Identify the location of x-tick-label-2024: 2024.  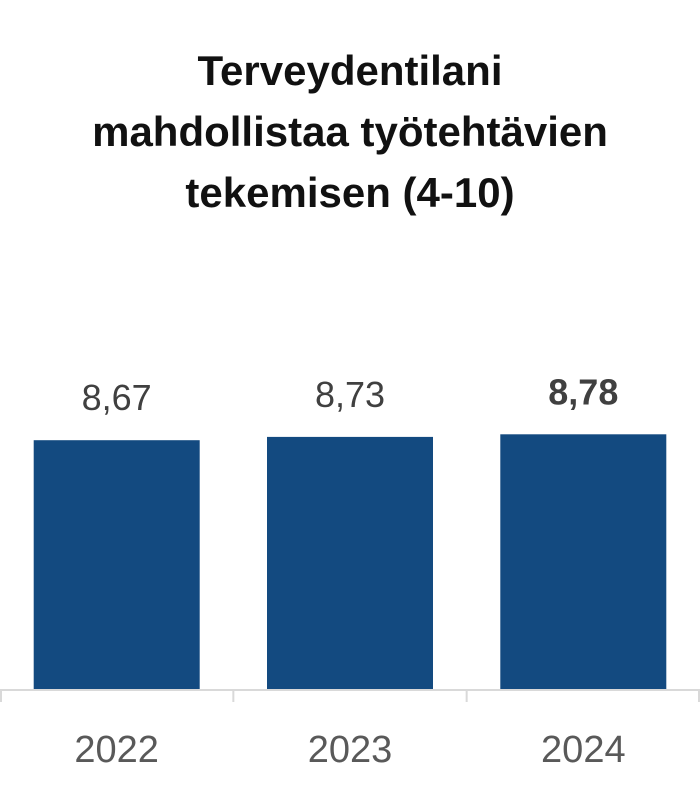
(583, 750).